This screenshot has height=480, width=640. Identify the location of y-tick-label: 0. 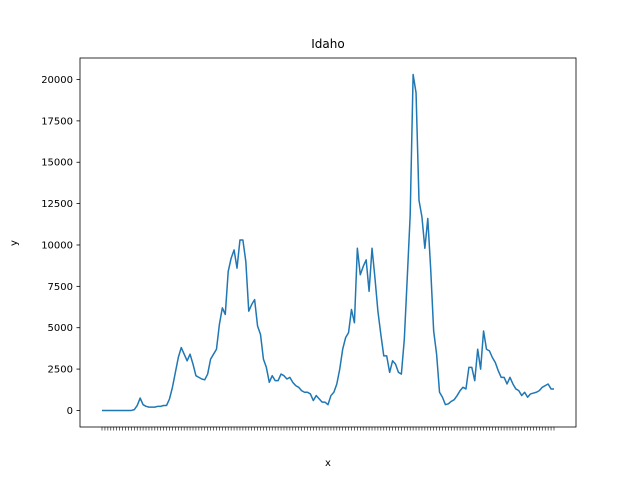
(70, 411).